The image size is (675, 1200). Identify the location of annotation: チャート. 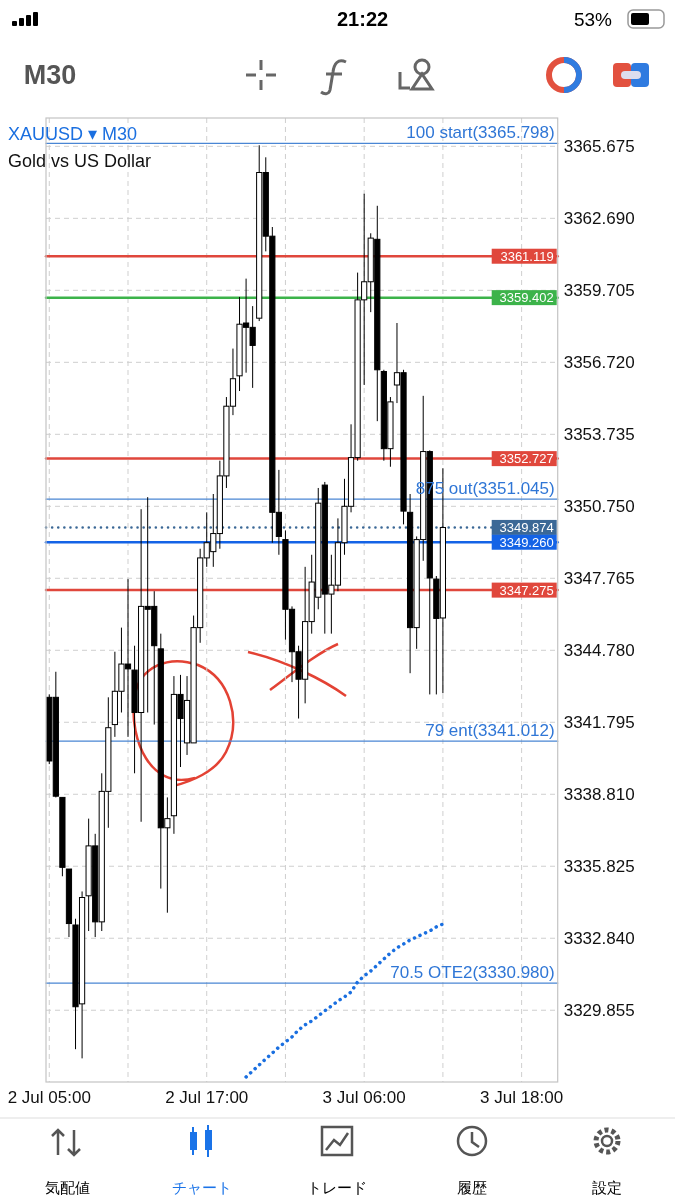
(202, 1187).